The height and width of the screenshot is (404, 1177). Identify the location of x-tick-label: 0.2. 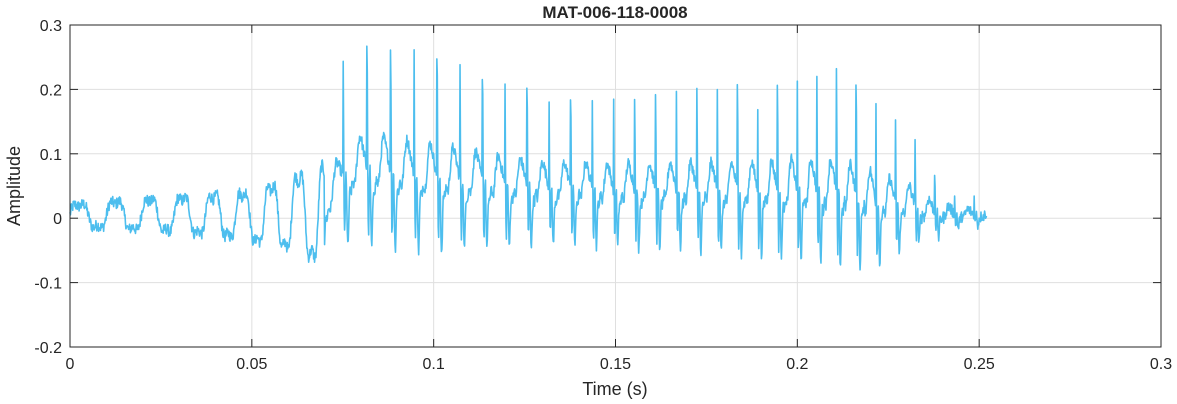
(797, 364).